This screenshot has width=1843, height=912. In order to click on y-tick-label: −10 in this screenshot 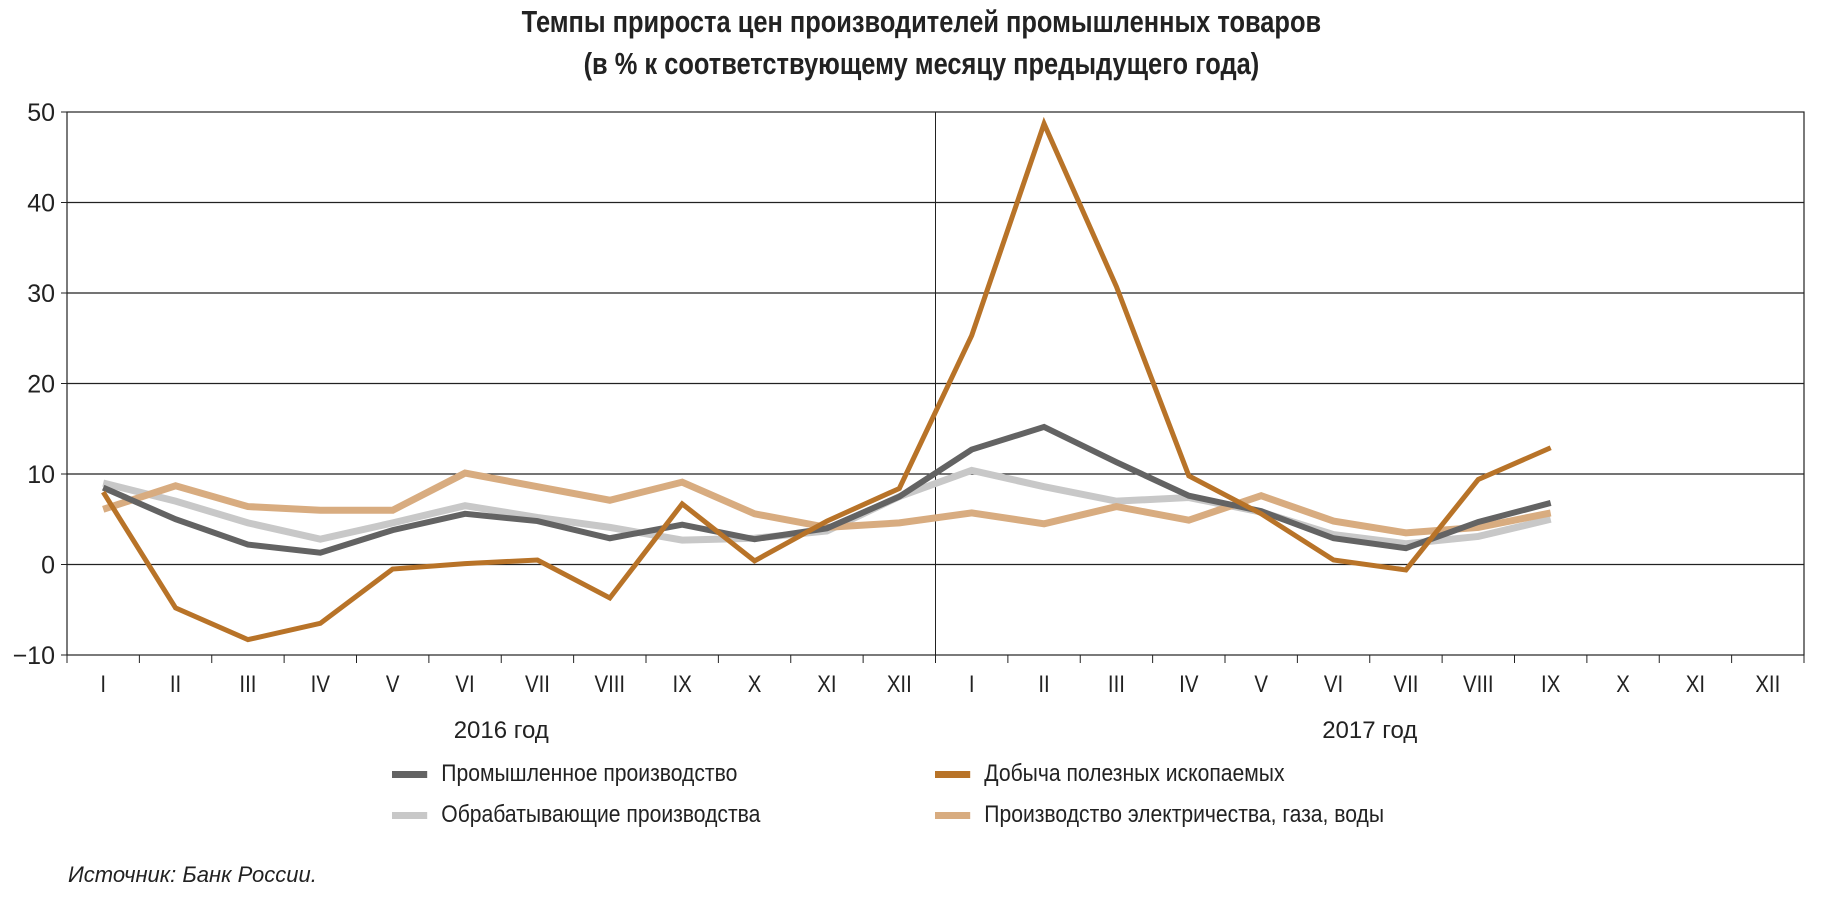, I will do `click(34, 656)`.